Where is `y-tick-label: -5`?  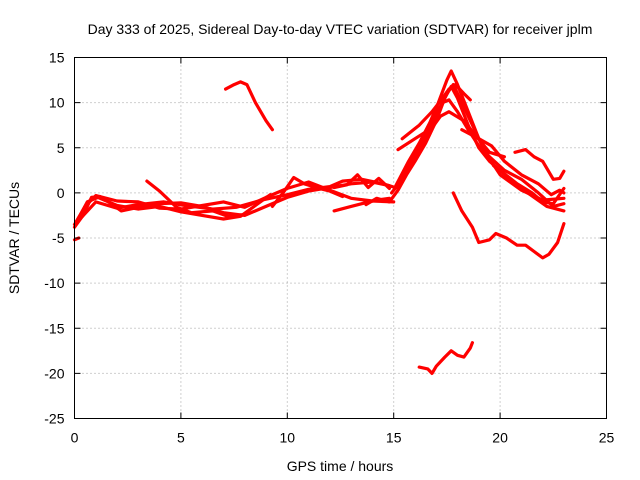 y-tick-label: -5 is located at coordinates (58, 238).